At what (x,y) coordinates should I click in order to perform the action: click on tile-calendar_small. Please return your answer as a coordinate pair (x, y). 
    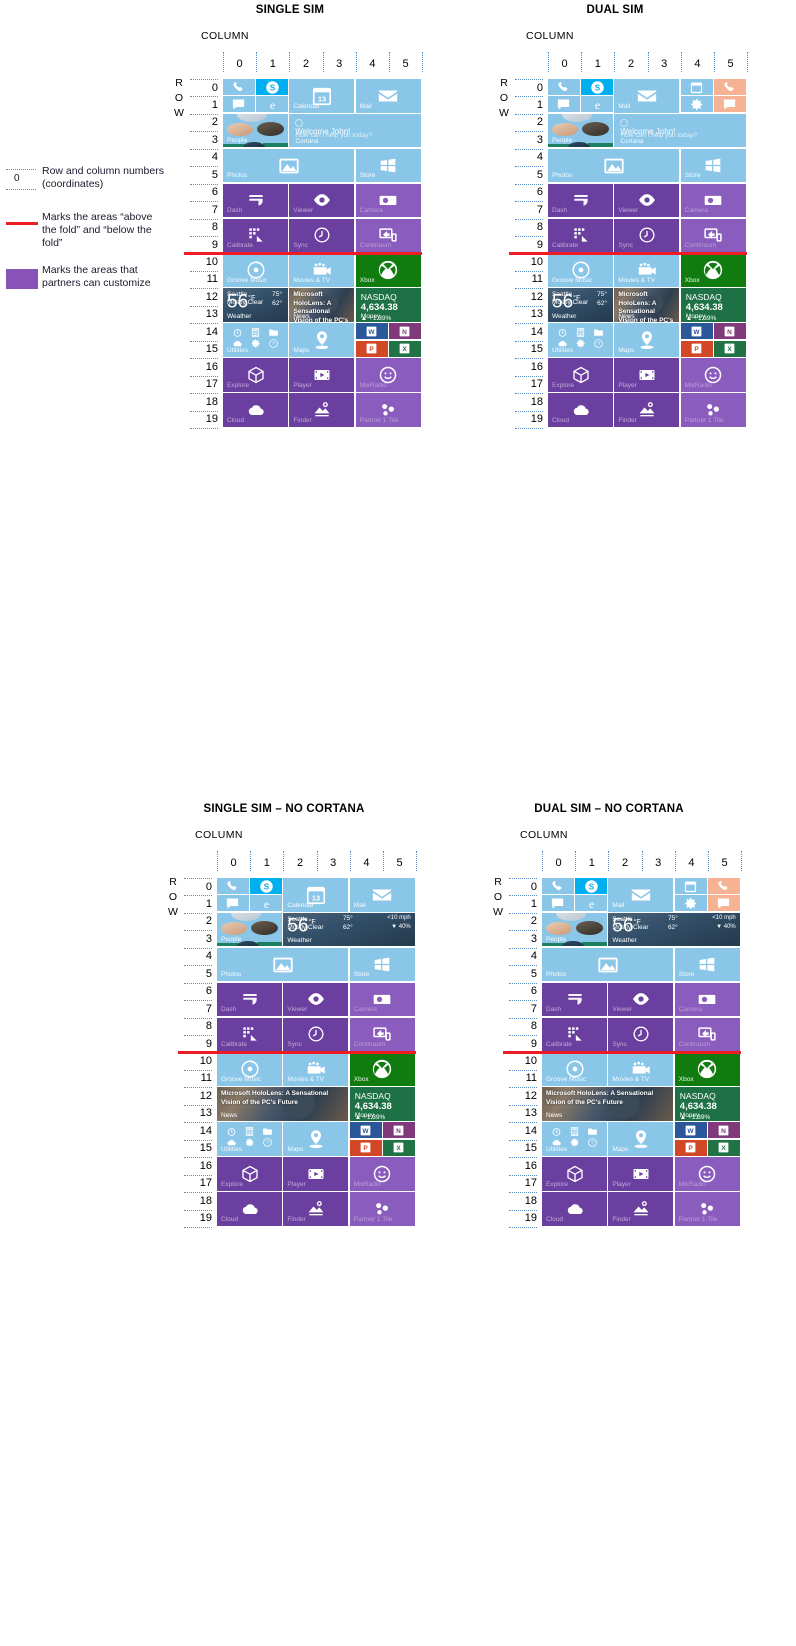
    Looking at the image, I should click on (690, 886).